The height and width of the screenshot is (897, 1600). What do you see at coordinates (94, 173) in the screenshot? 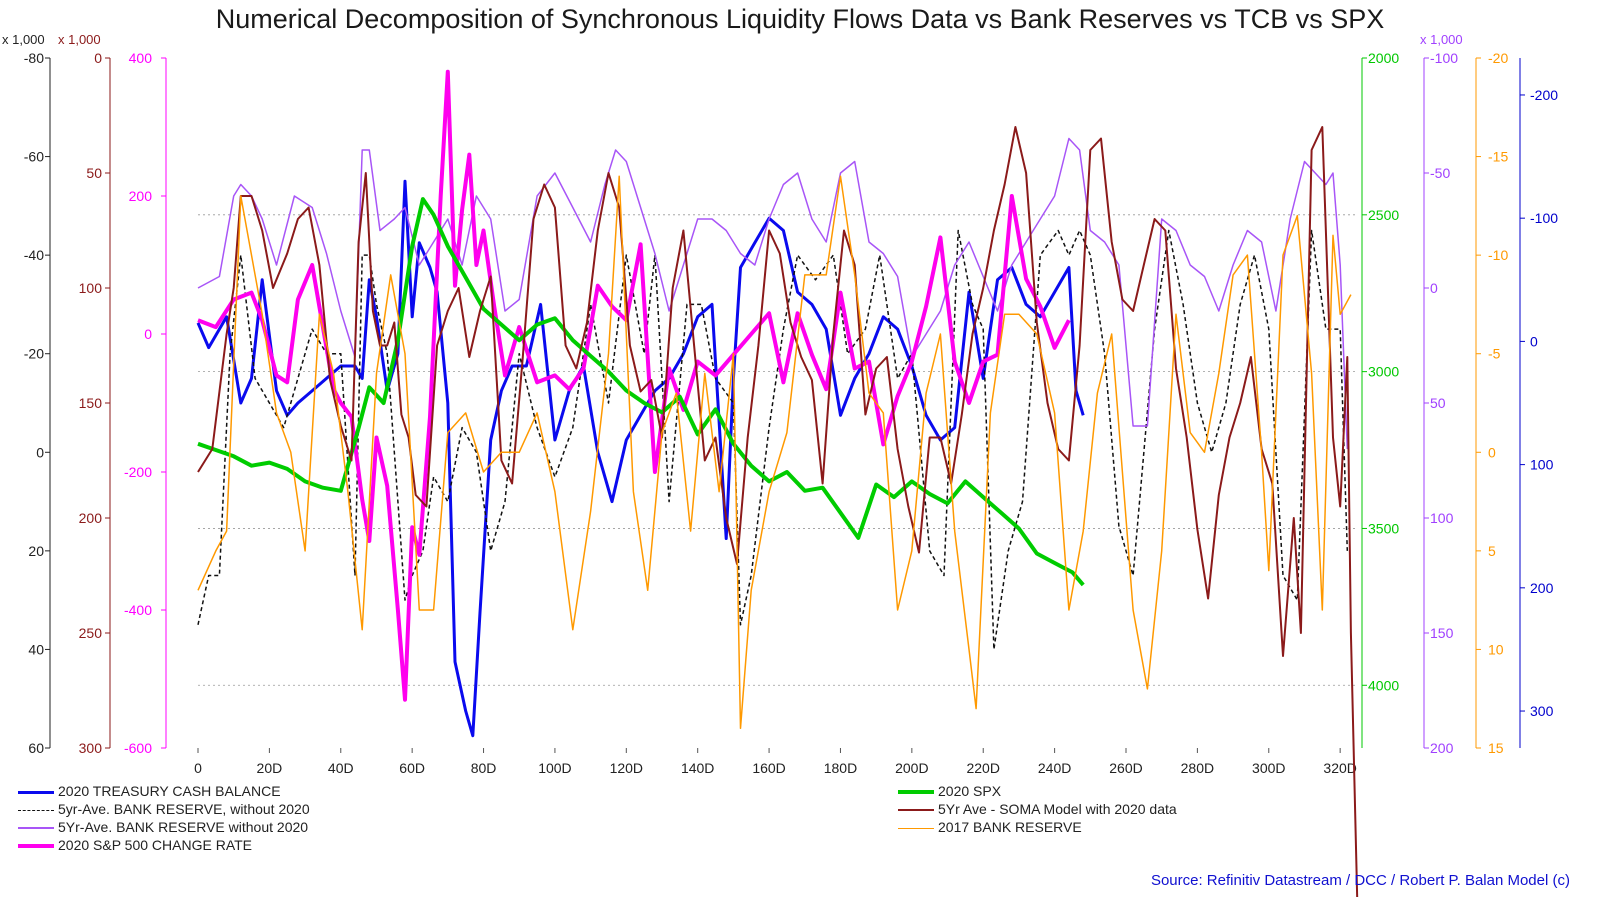
I see `y-tick-label-maroon: 50` at bounding box center [94, 173].